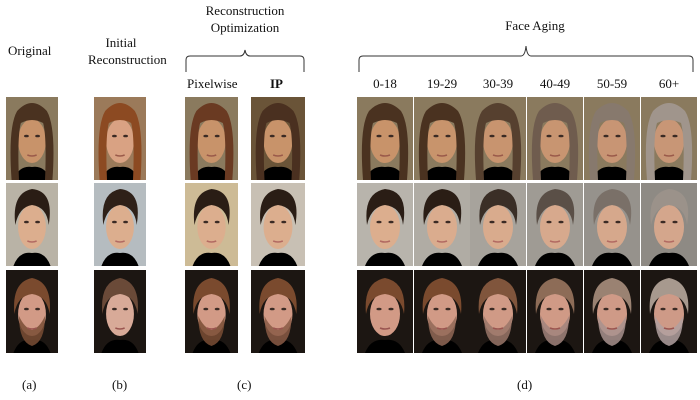 The width and height of the screenshot is (700, 400). Describe the element at coordinates (555, 83) in the screenshot. I see `header-age-group: 40-49` at that location.